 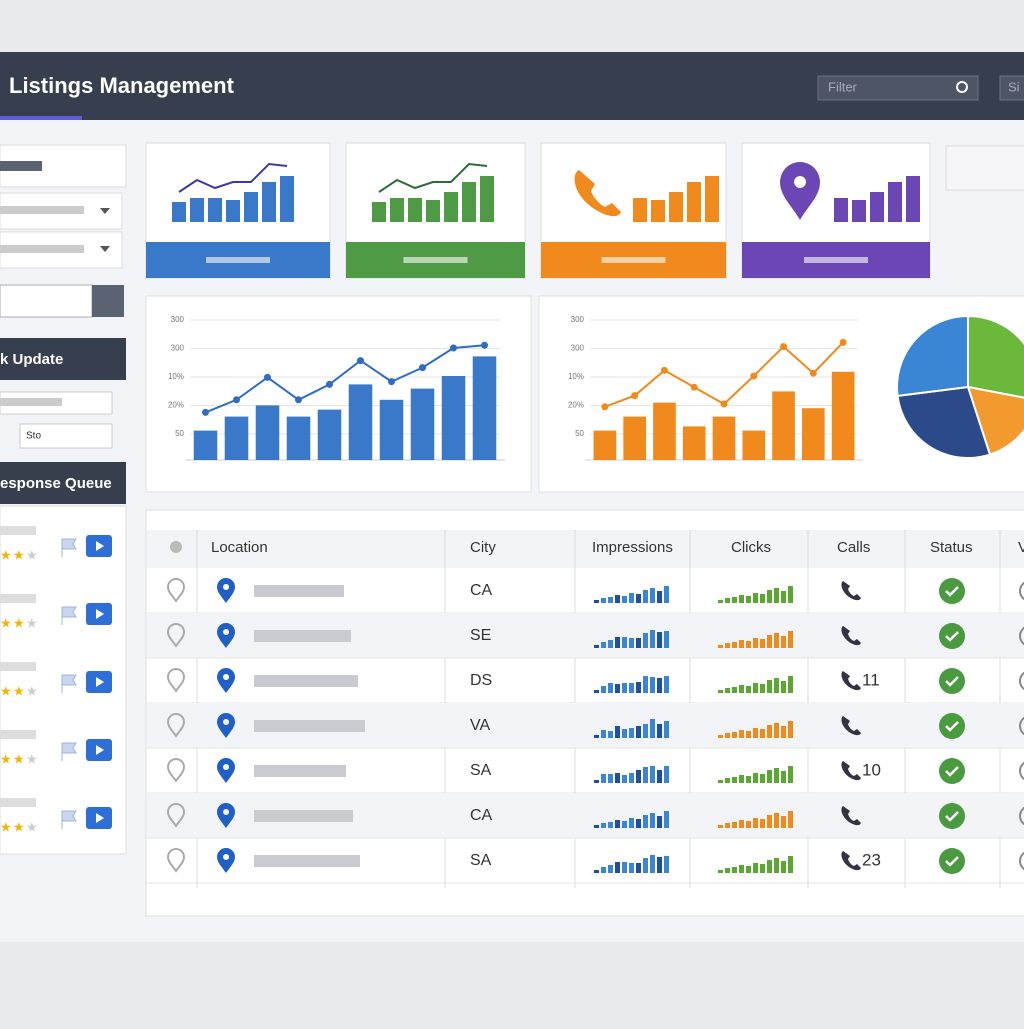 I want to click on city: CA, so click(x=481, y=590).